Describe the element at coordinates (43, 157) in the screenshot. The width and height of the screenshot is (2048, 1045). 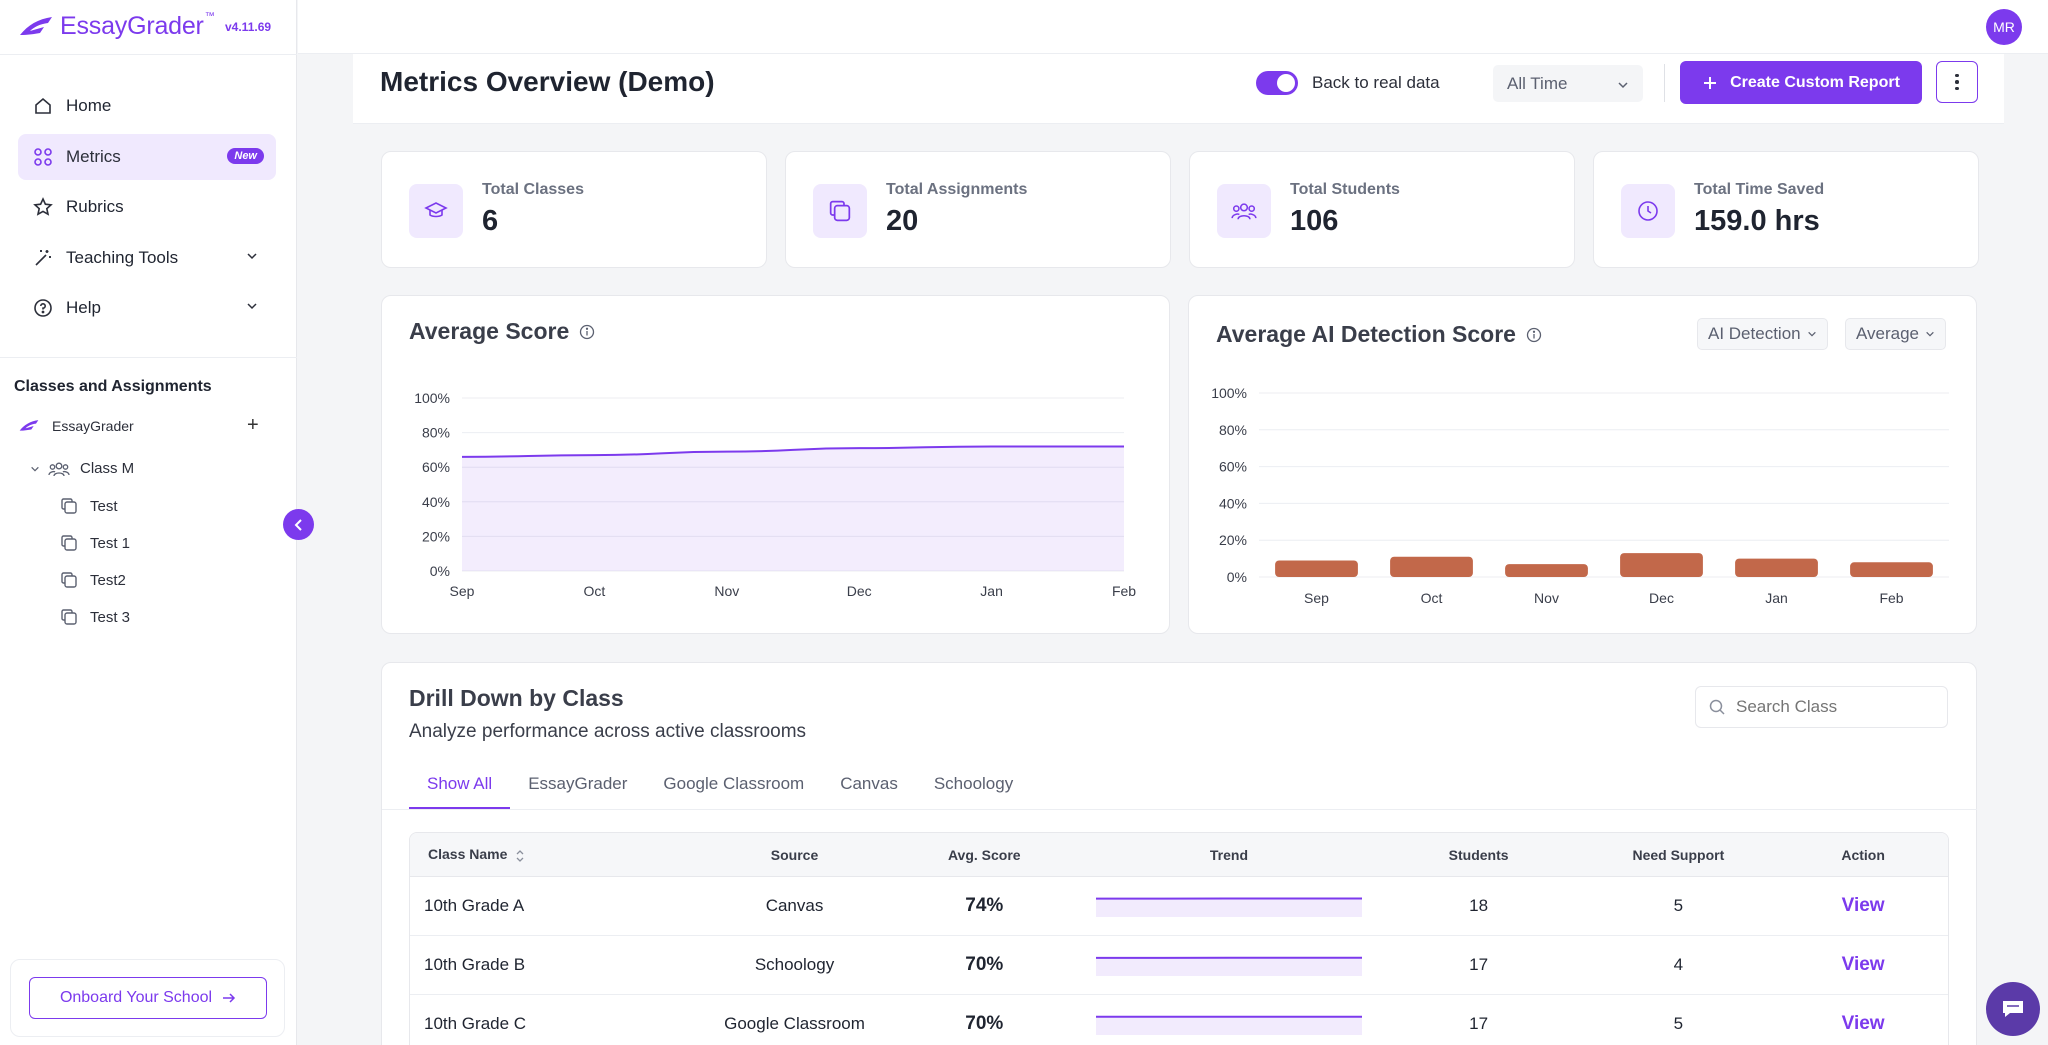
I see `grid-icon` at that location.